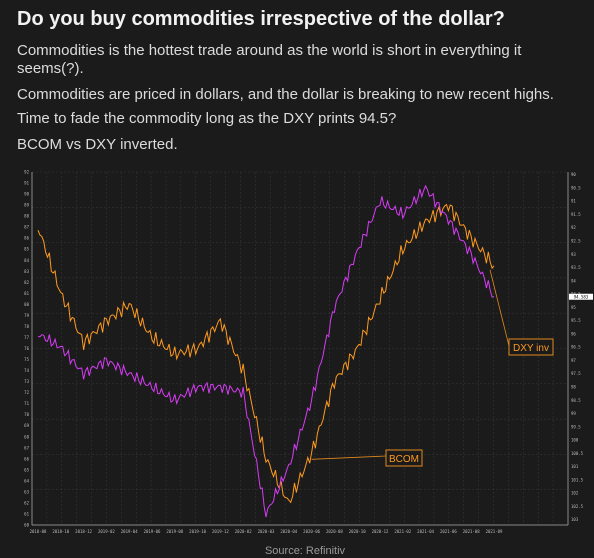  What do you see at coordinates (357, 531) in the screenshot?
I see `x-tick-label: 2020-10` at bounding box center [357, 531].